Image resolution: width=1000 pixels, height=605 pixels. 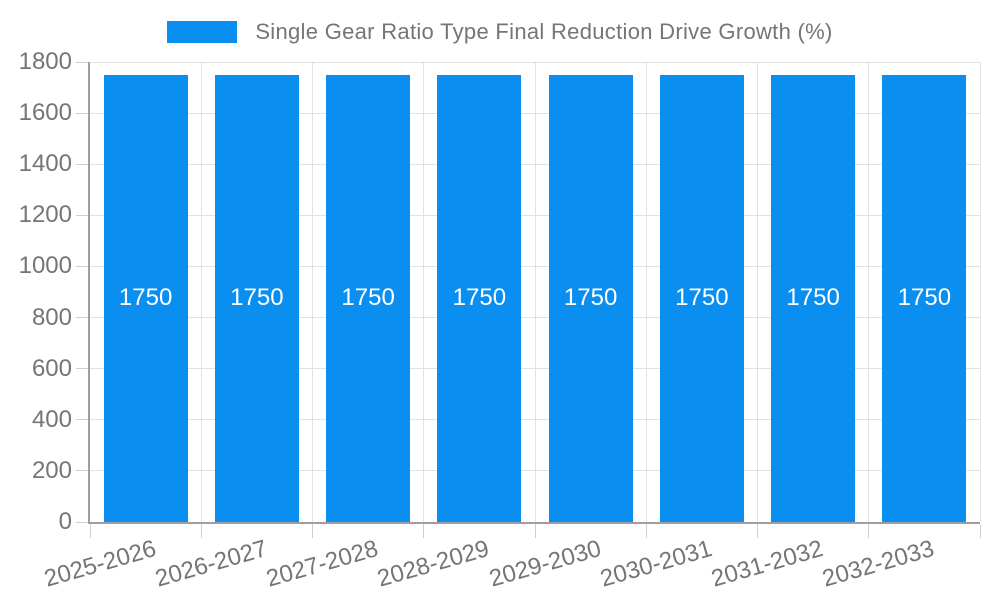 I want to click on y-axis-label: 200, so click(x=51, y=470).